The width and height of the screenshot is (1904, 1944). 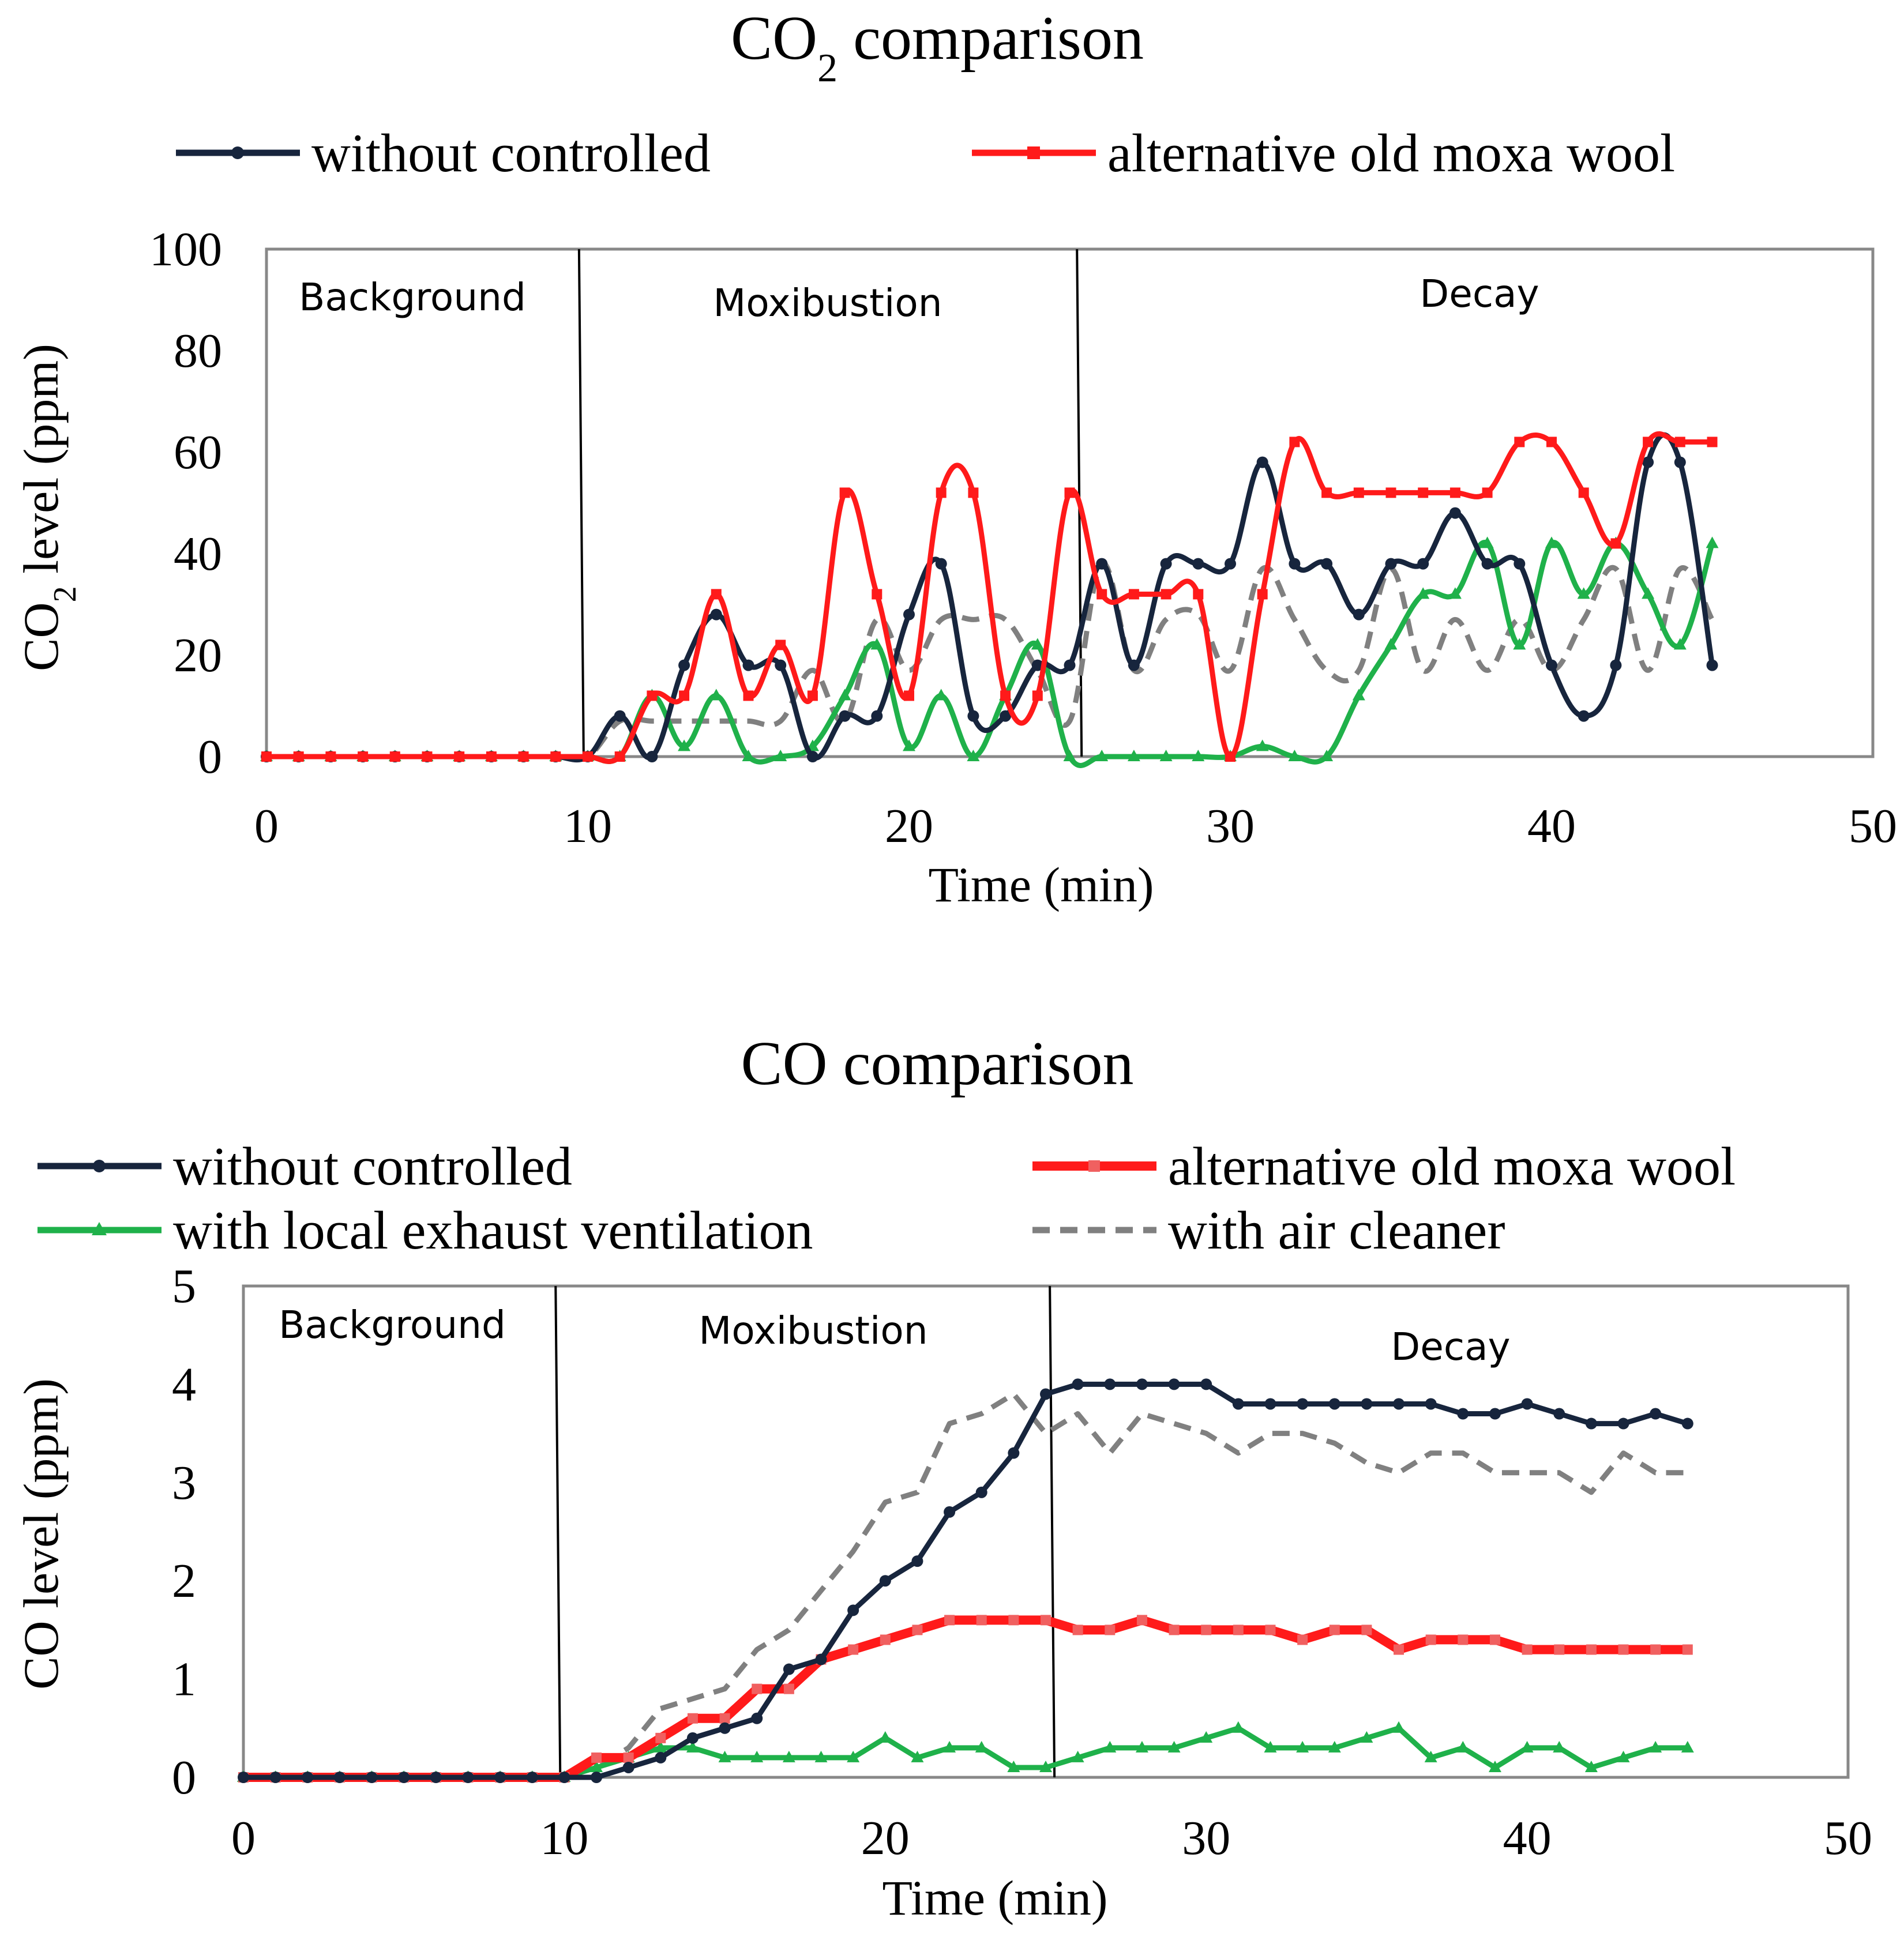 What do you see at coordinates (412, 297) in the screenshot?
I see `co2-phase-background: Background` at bounding box center [412, 297].